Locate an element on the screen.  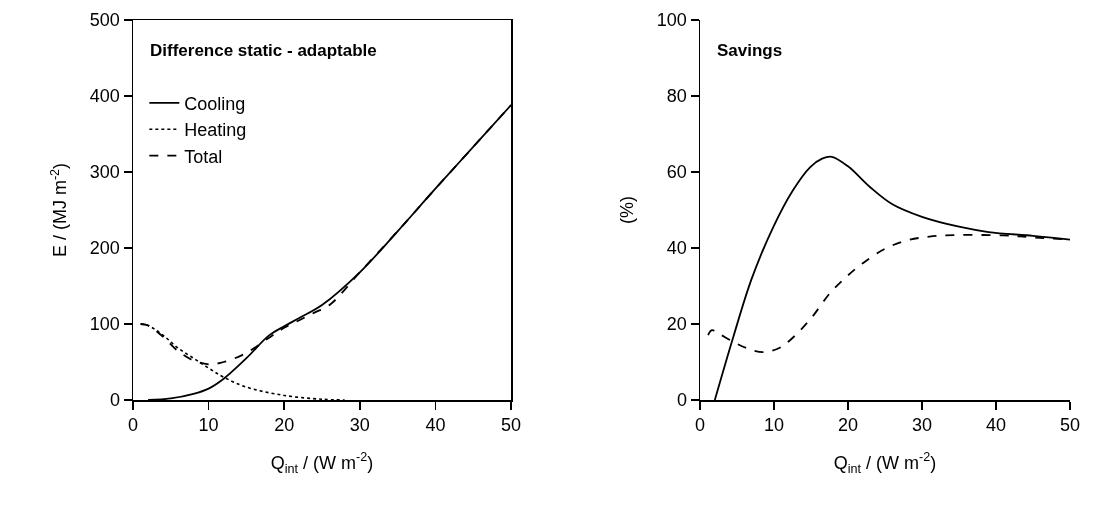
legend-label: Cooling is located at coordinates (215, 103).